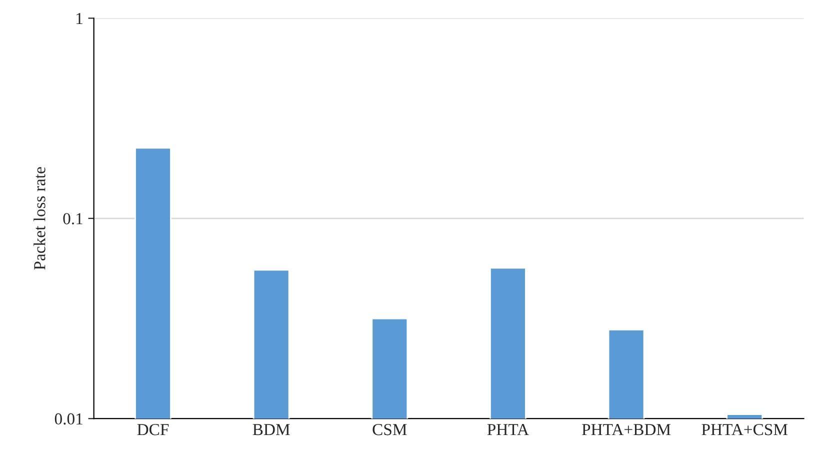 This screenshot has height=455, width=816. I want to click on x-tick-label: BDM, so click(271, 430).